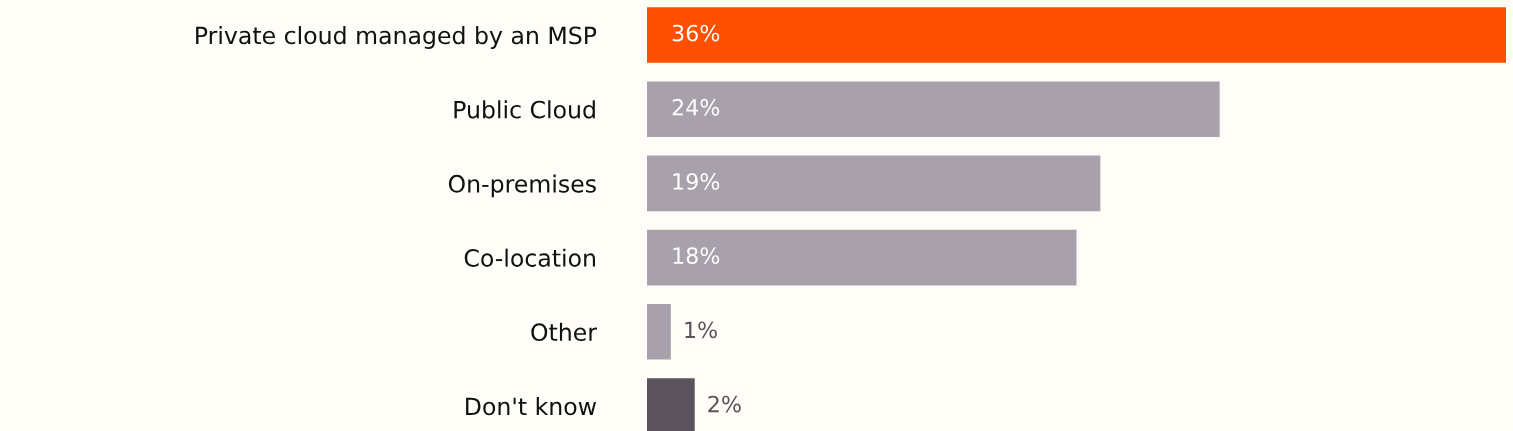 The image size is (1513, 431). I want to click on y-tick-label: Other, so click(564, 332).